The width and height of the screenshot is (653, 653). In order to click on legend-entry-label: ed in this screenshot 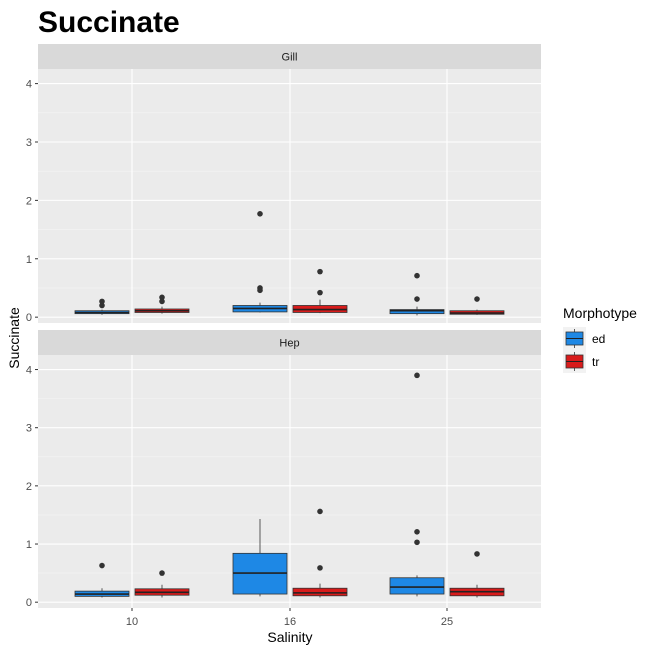, I will do `click(598, 339)`.